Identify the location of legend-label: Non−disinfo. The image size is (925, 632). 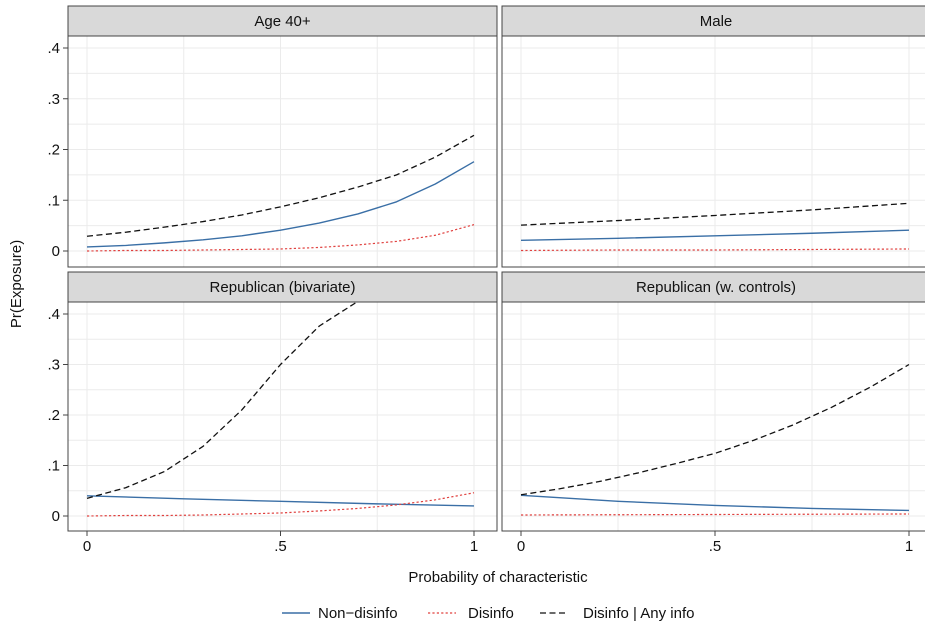
(358, 613).